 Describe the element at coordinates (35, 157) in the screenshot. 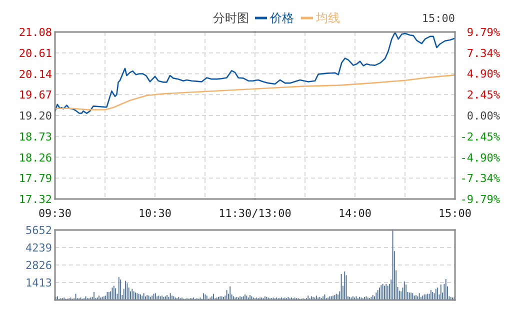

I see `y-tick-label: 18.26` at that location.